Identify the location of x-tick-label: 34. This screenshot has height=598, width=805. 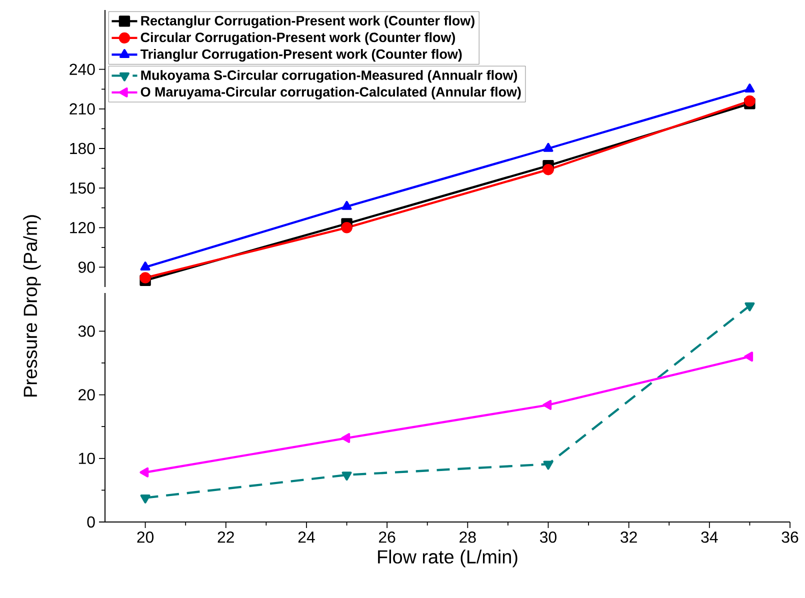
(709, 537).